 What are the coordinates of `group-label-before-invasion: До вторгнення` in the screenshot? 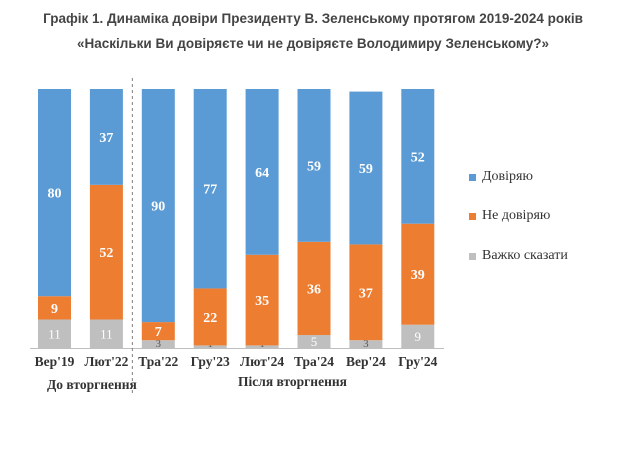 It's located at (92, 384).